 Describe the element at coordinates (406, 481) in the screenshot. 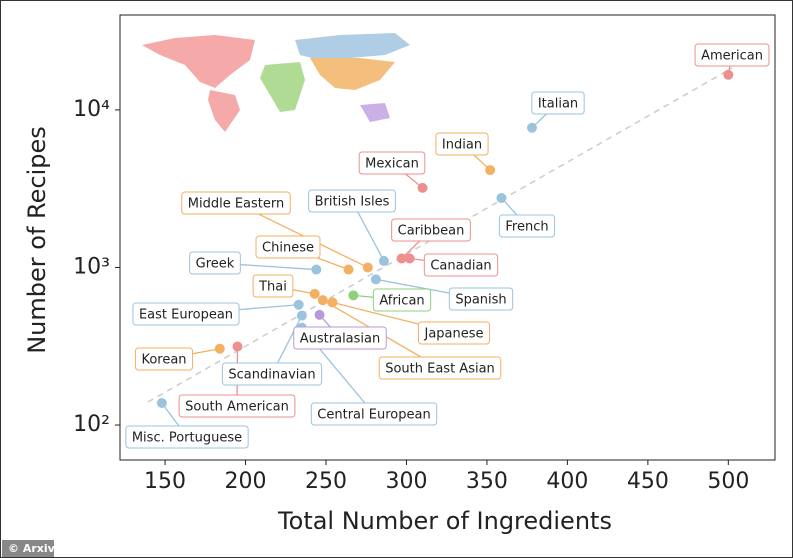

I see `x-tick-label: 300` at that location.